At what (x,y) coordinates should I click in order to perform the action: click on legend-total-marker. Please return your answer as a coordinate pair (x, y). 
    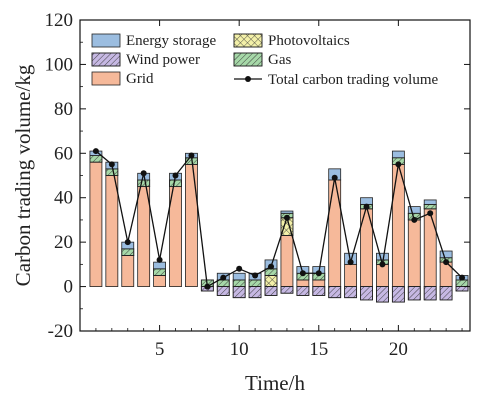
    Looking at the image, I should click on (248, 79).